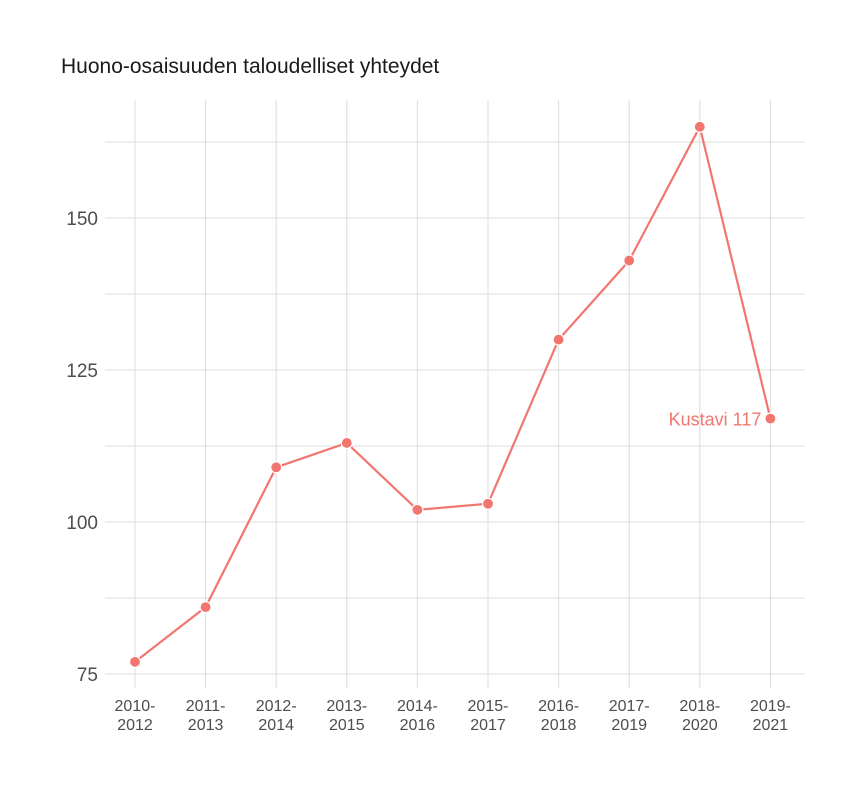 The image size is (864, 792). What do you see at coordinates (558, 716) in the screenshot?
I see `x-tick-label: 2016-2018` at bounding box center [558, 716].